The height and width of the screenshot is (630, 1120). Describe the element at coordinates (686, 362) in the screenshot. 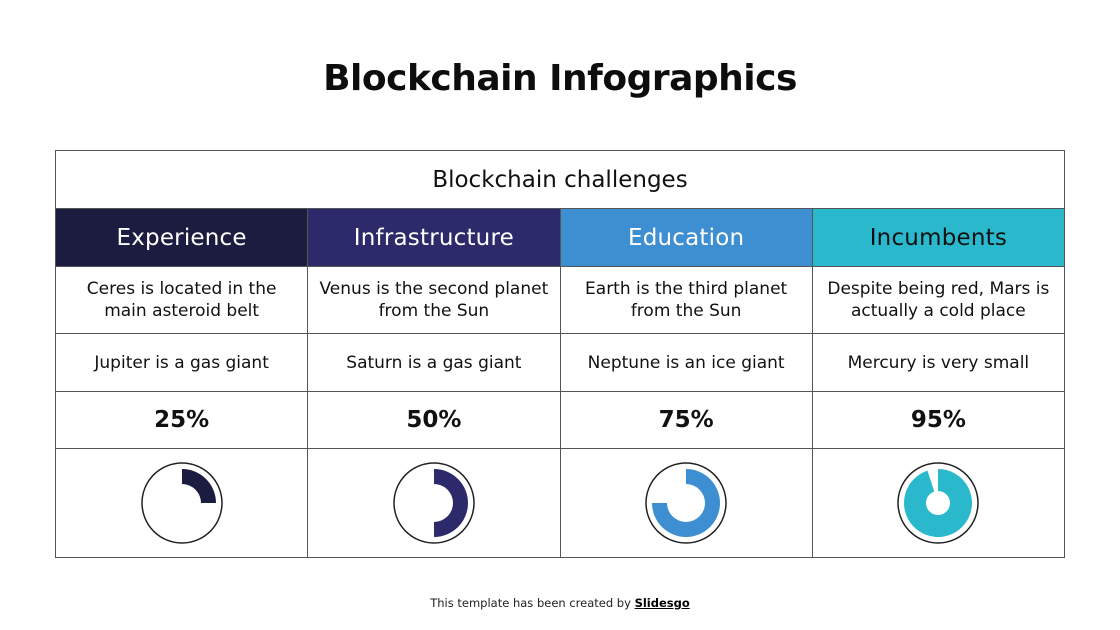

I see `fact-cell: Neptune is an ice giant` at that location.